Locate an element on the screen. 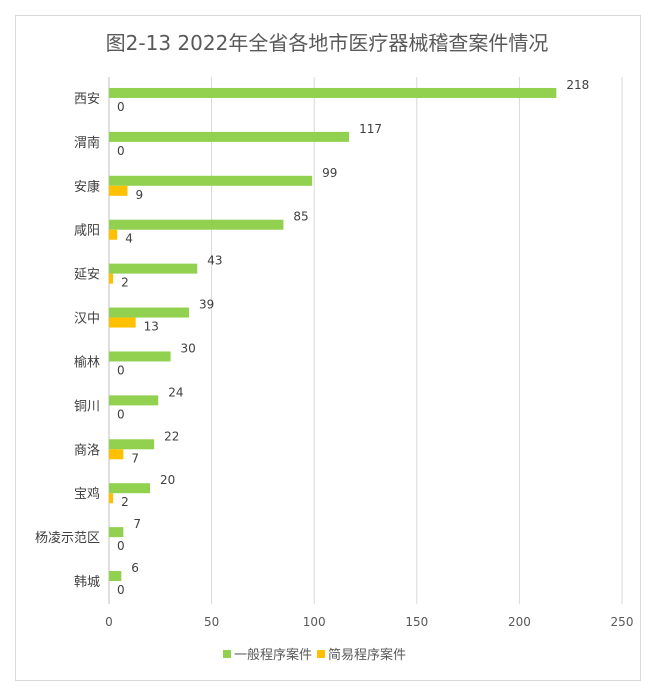  category-label: 杨凌示范区 is located at coordinates (67, 538).